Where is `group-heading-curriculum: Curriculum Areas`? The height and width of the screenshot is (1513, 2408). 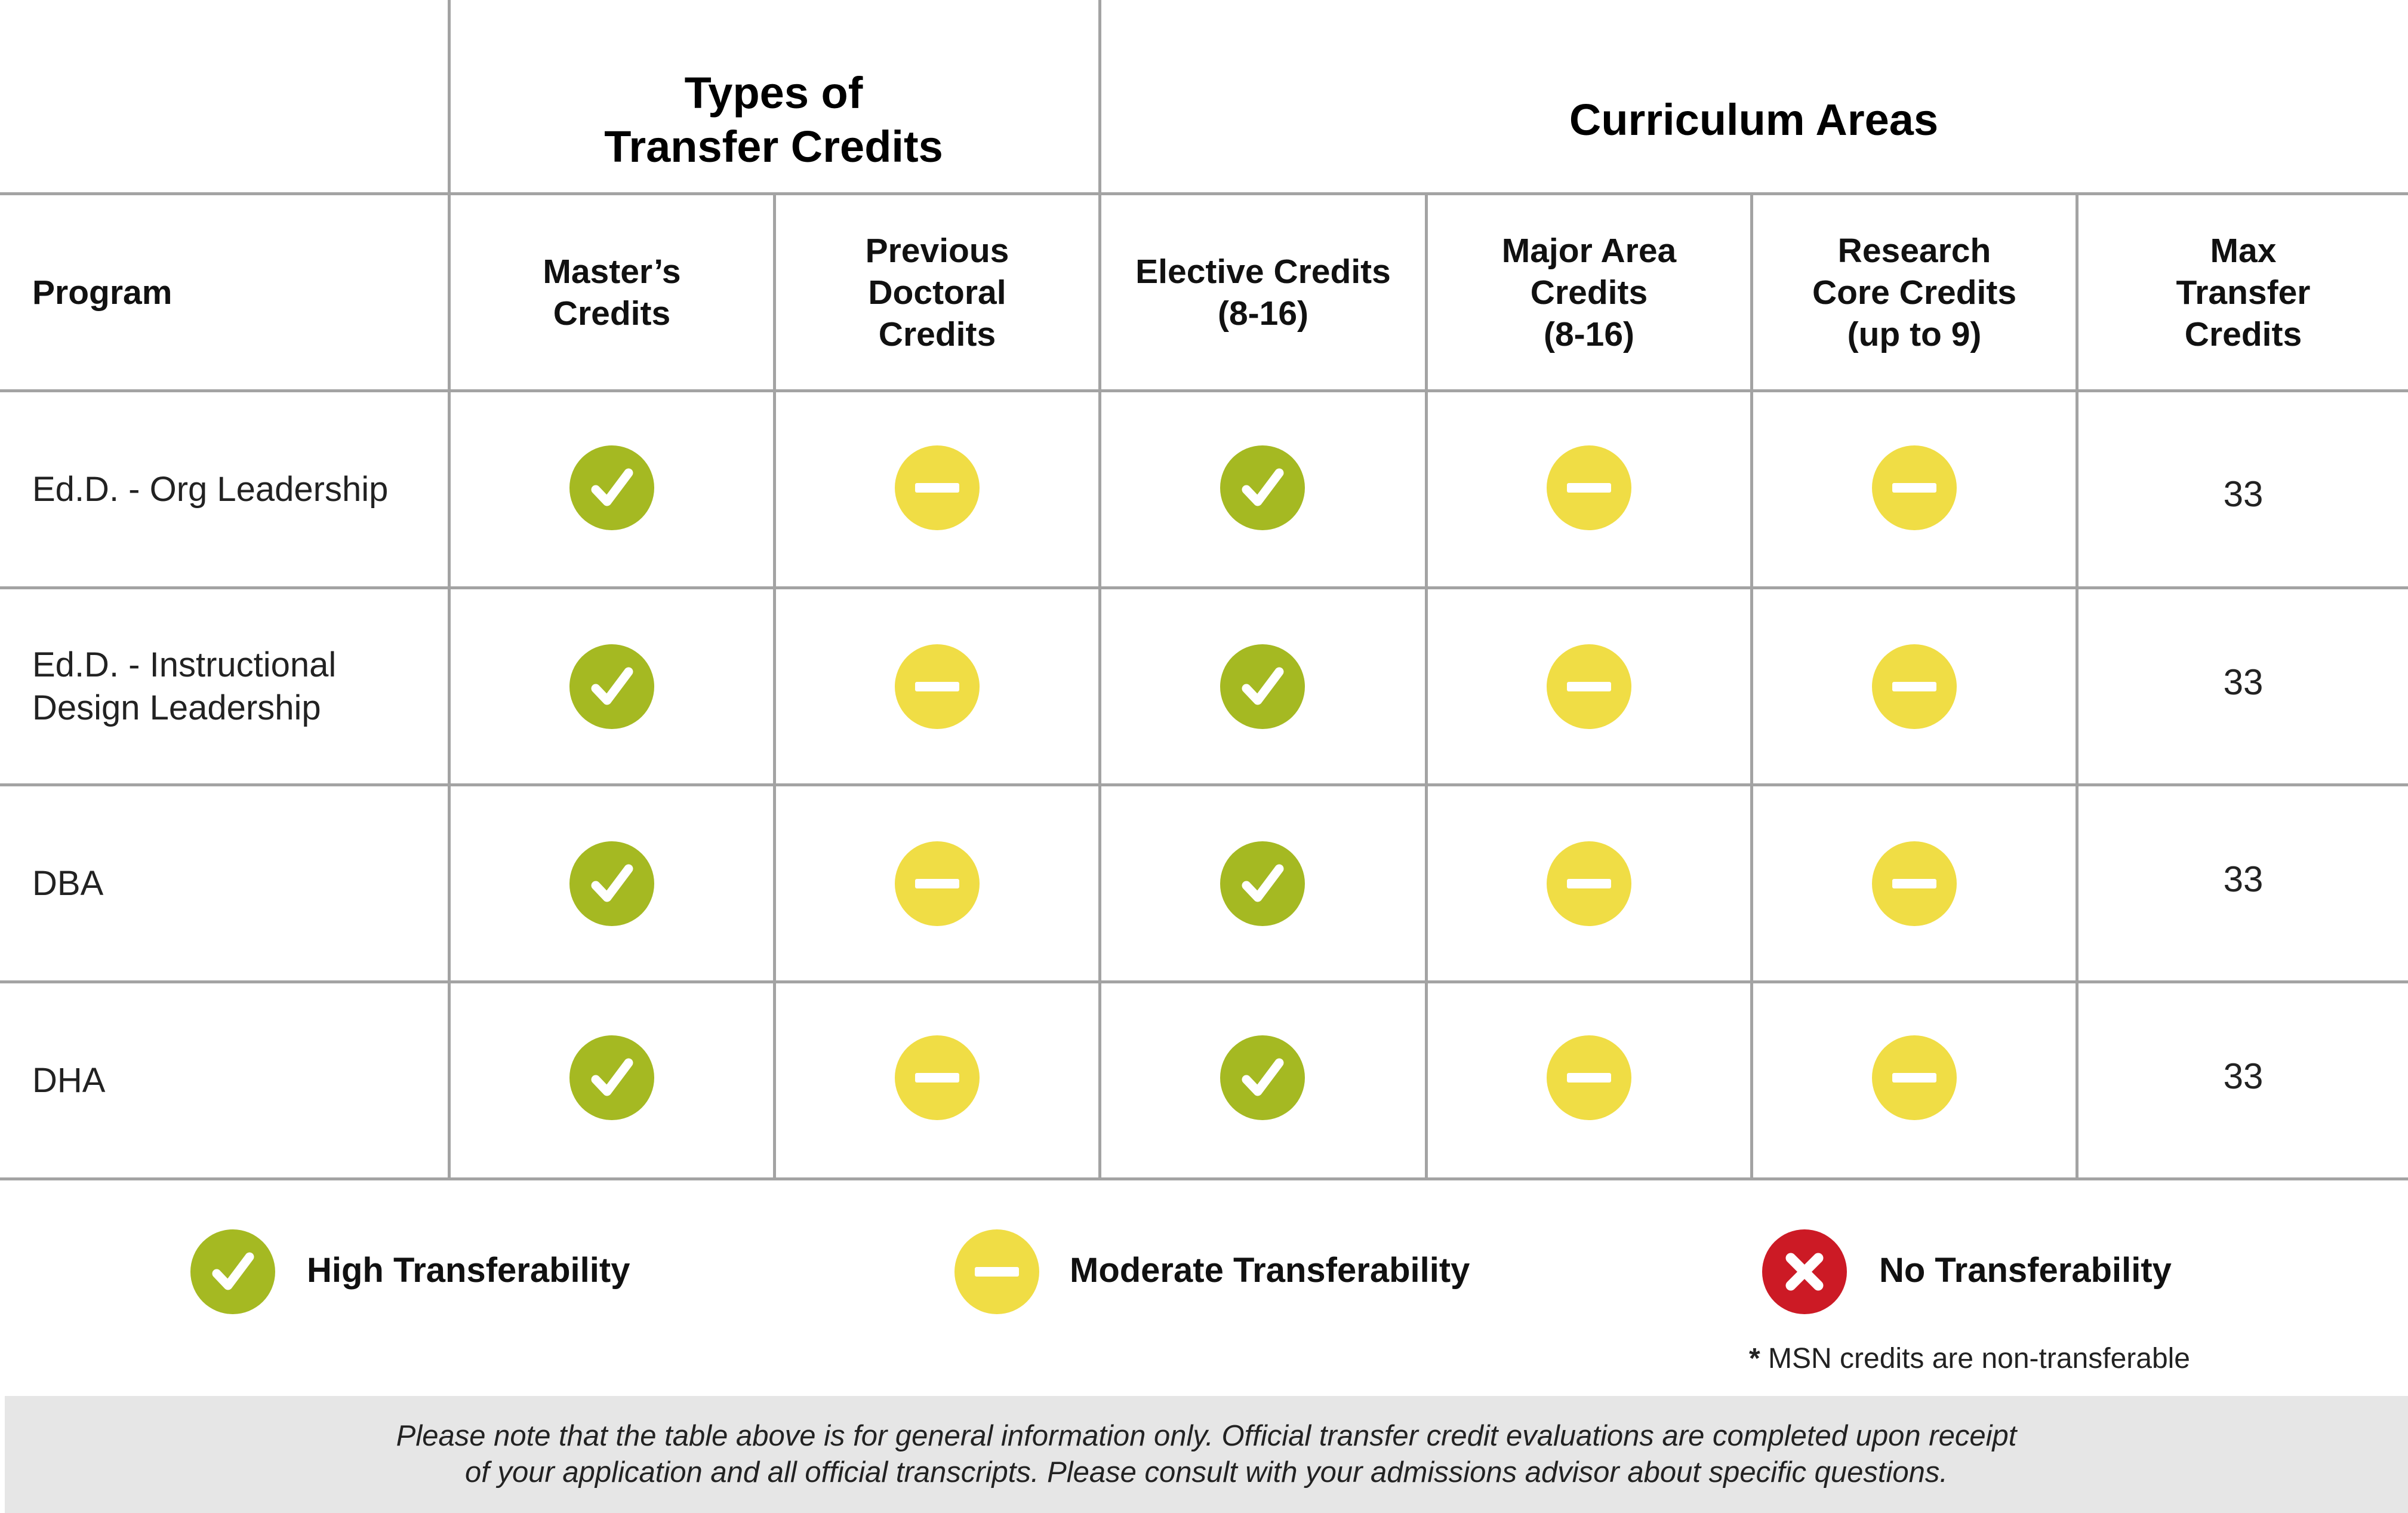
group-heading-curriculum: Curriculum Areas is located at coordinates (1754, 119).